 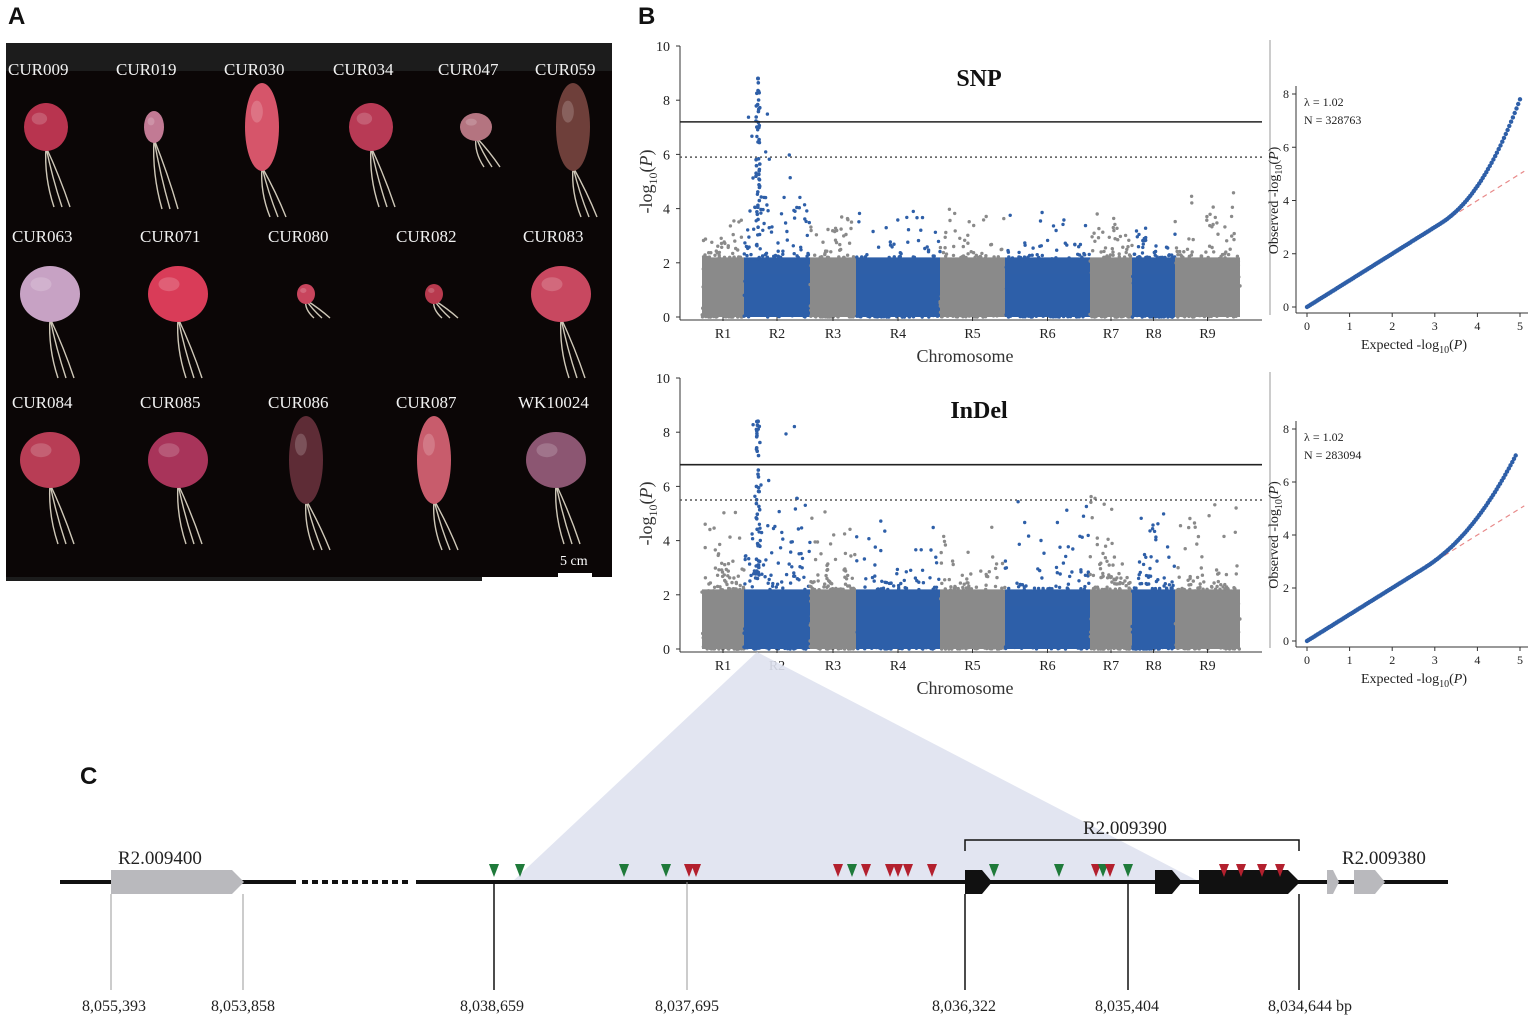 I want to click on manhattan-points, so click(x=971, y=535).